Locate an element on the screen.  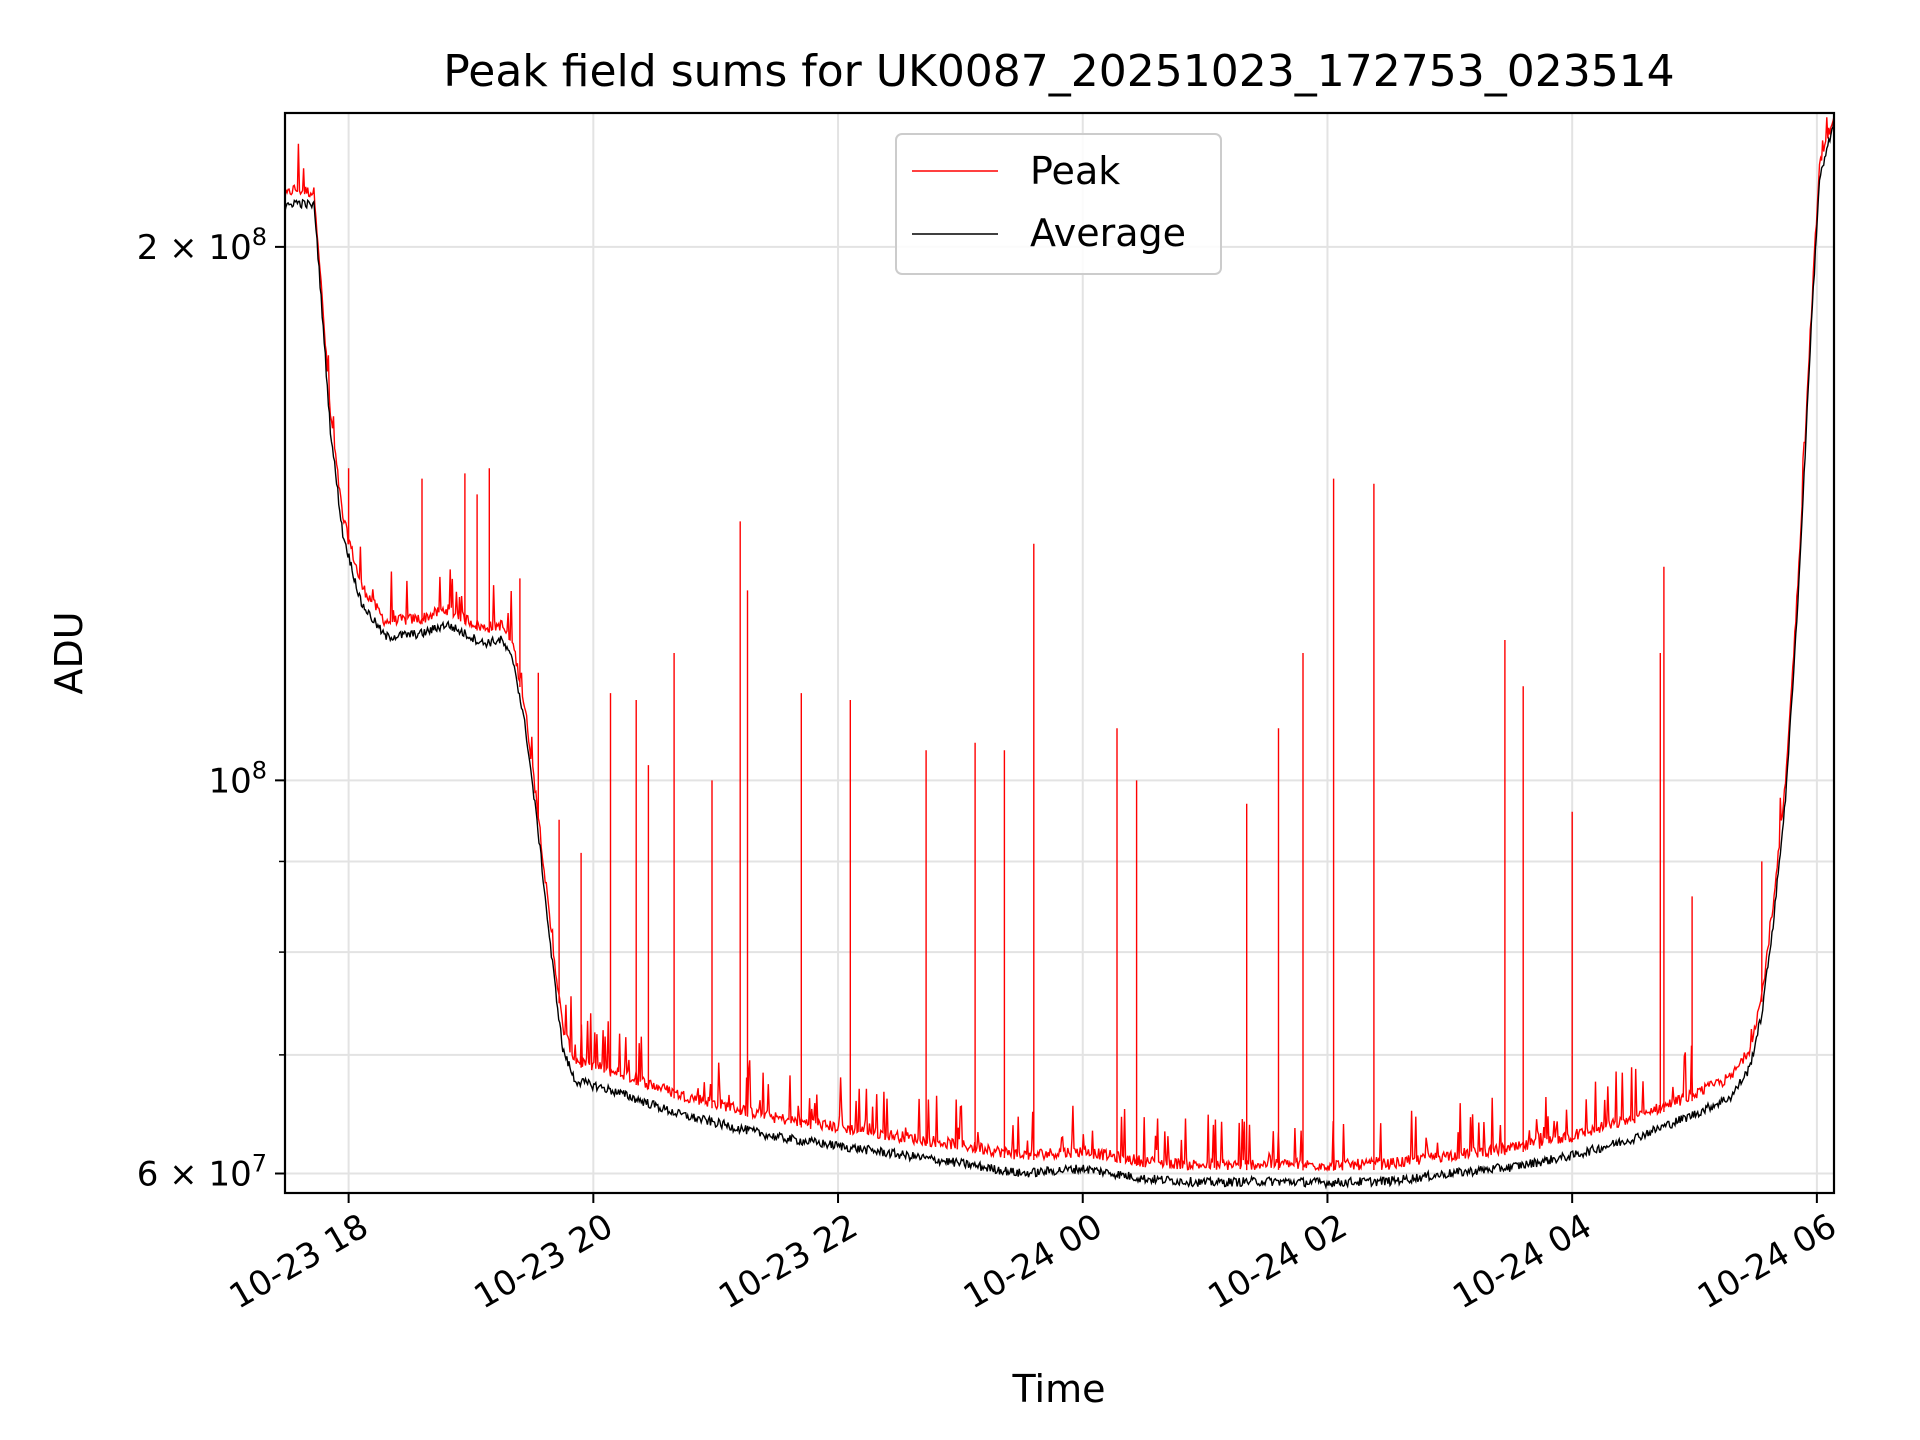
x-tick-label: 10-24 00 is located at coordinates (1033, 1261).